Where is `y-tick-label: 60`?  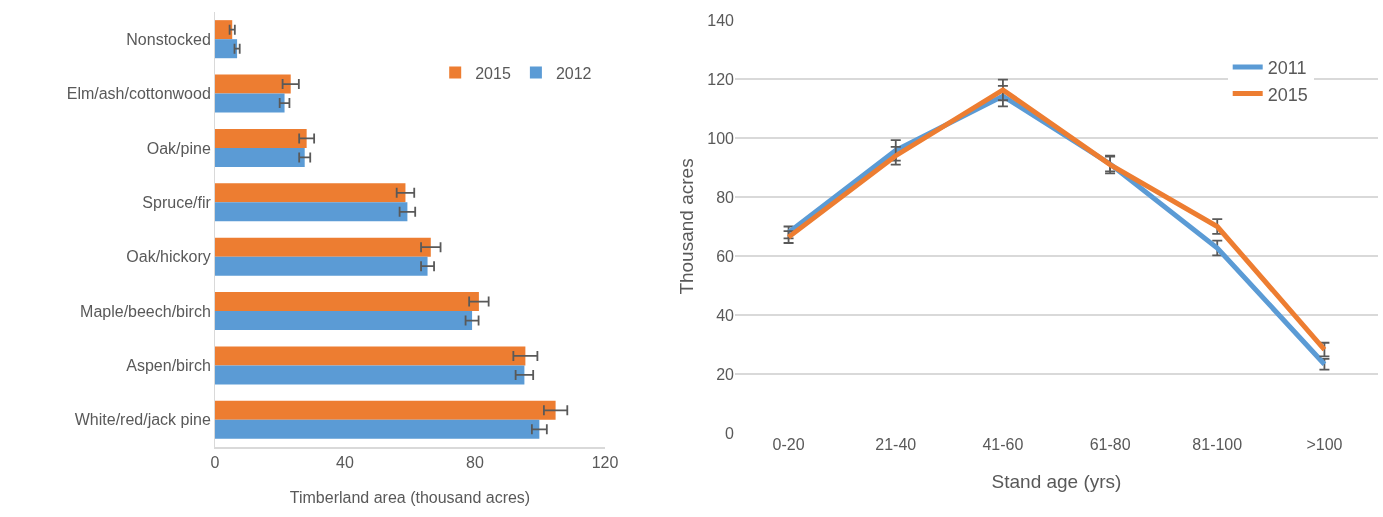
y-tick-label: 60 is located at coordinates (725, 256).